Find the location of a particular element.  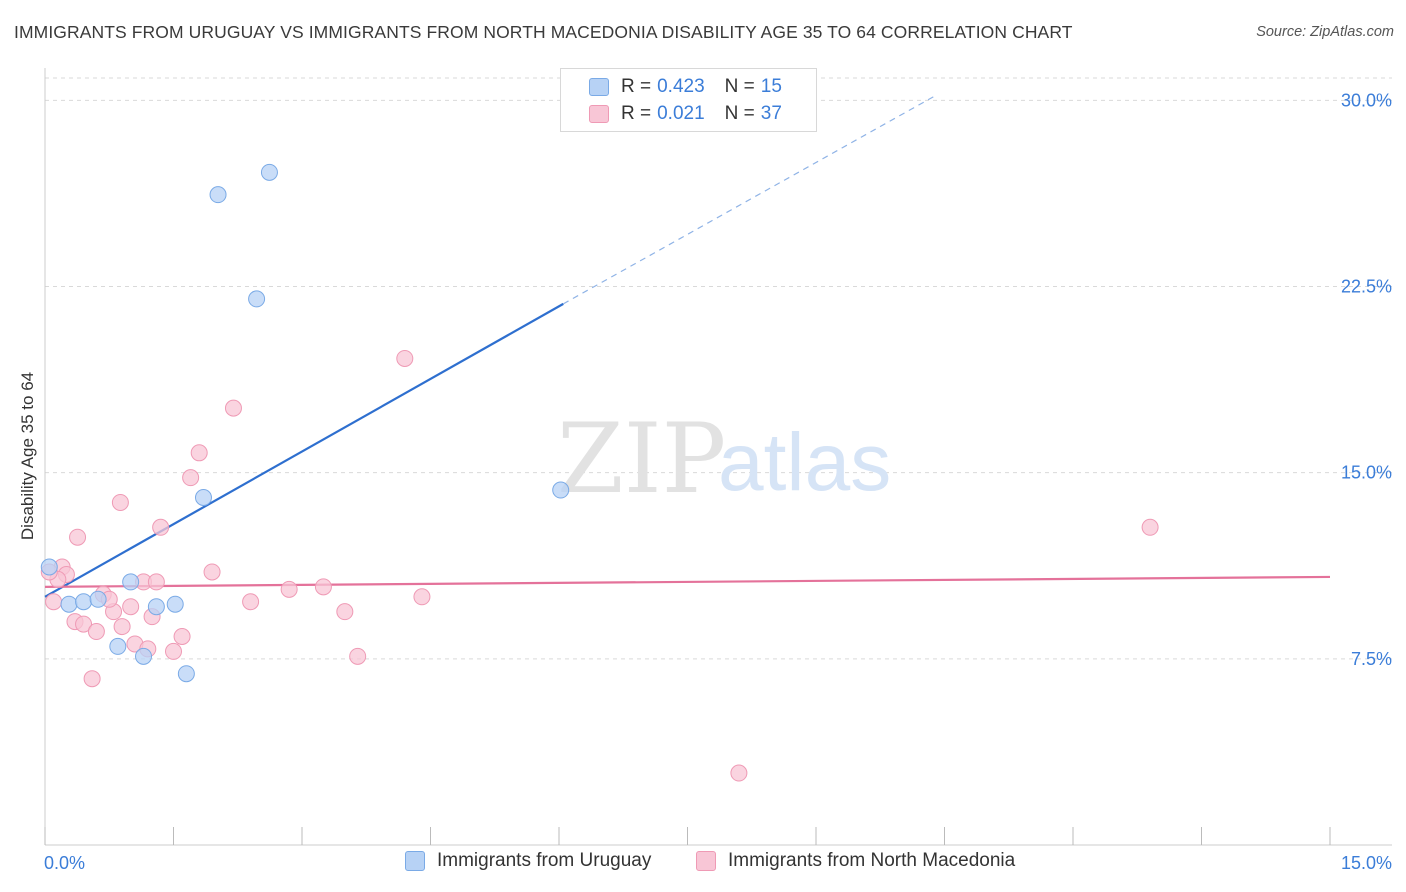

legend-n-value: 15 is located at coordinates (771, 86).